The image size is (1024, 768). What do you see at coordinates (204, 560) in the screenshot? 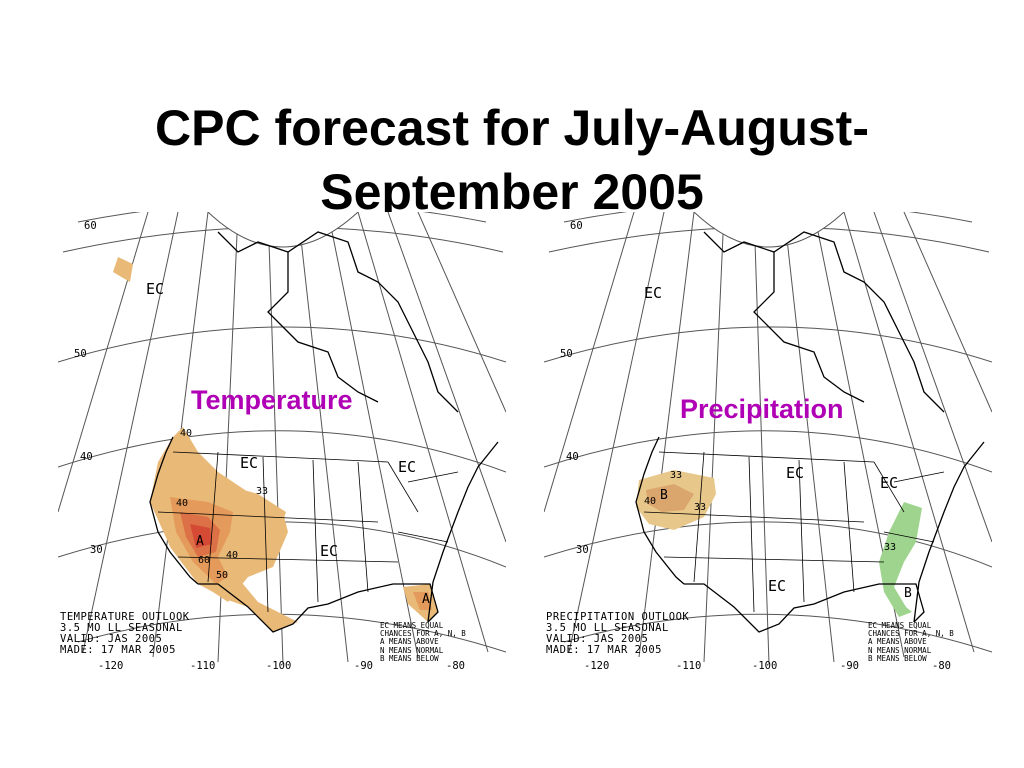
I see `contour-label: 60` at bounding box center [204, 560].